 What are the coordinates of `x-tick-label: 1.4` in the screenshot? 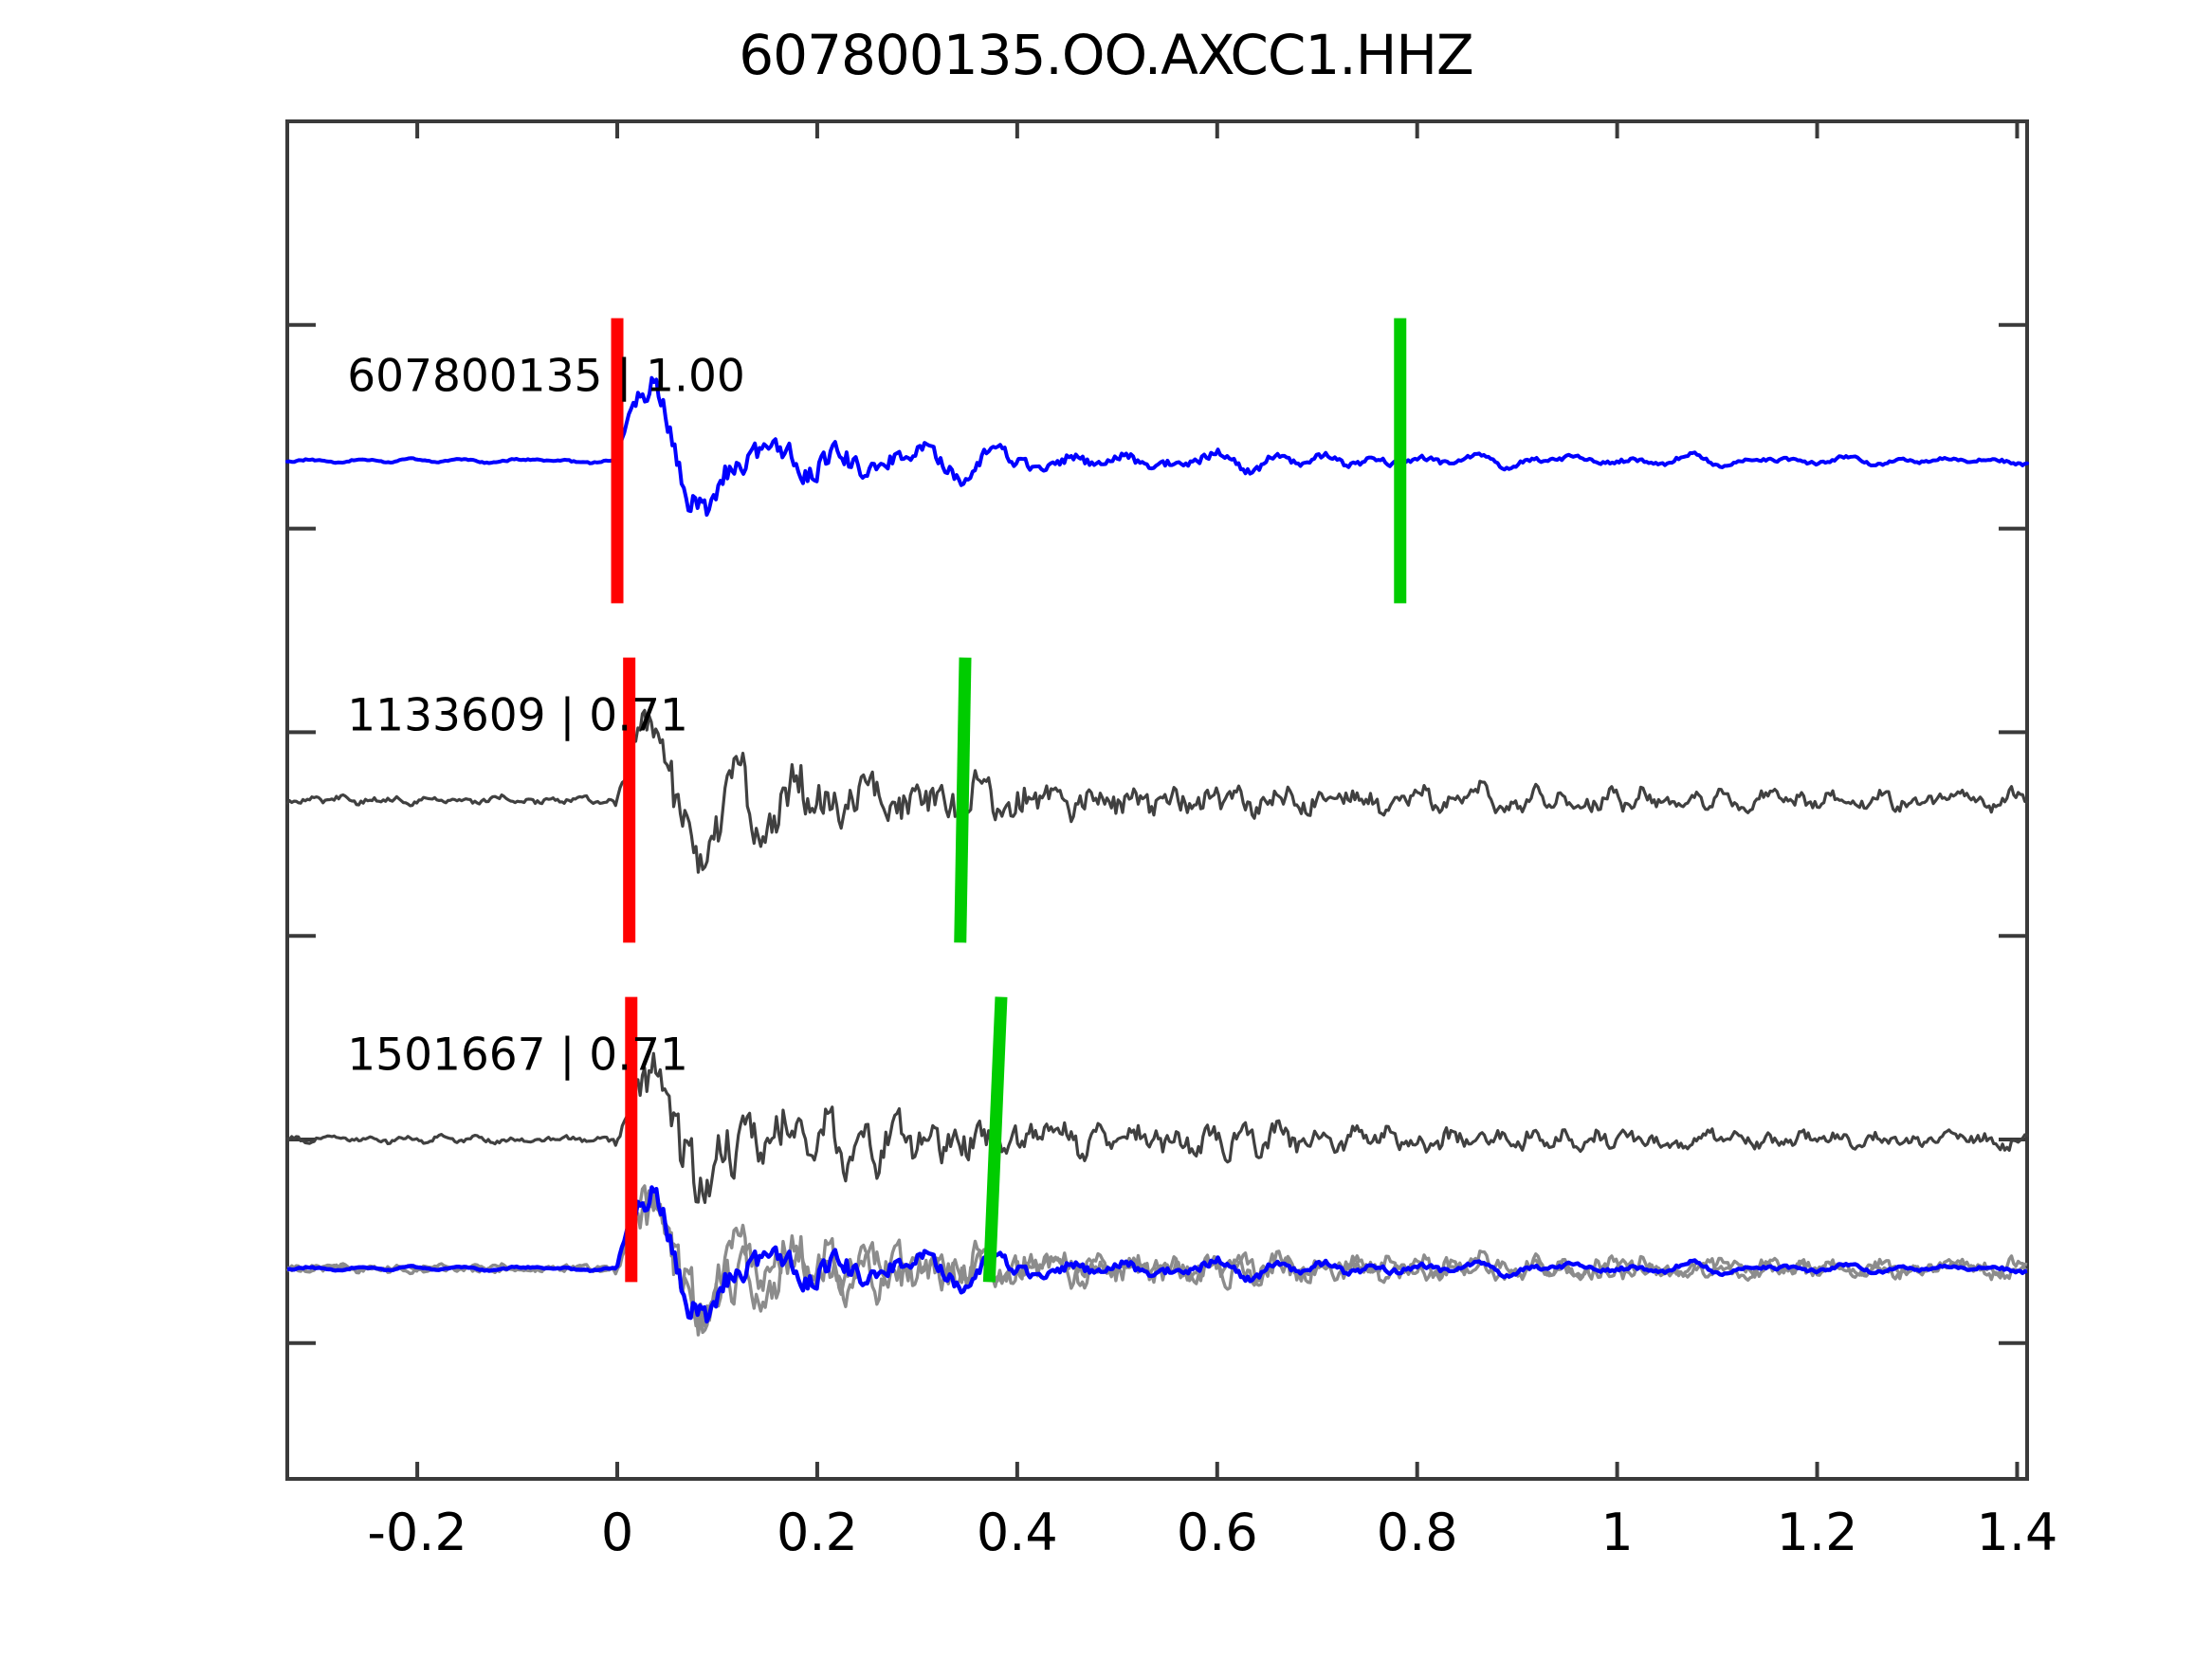 It's located at (2017, 1532).